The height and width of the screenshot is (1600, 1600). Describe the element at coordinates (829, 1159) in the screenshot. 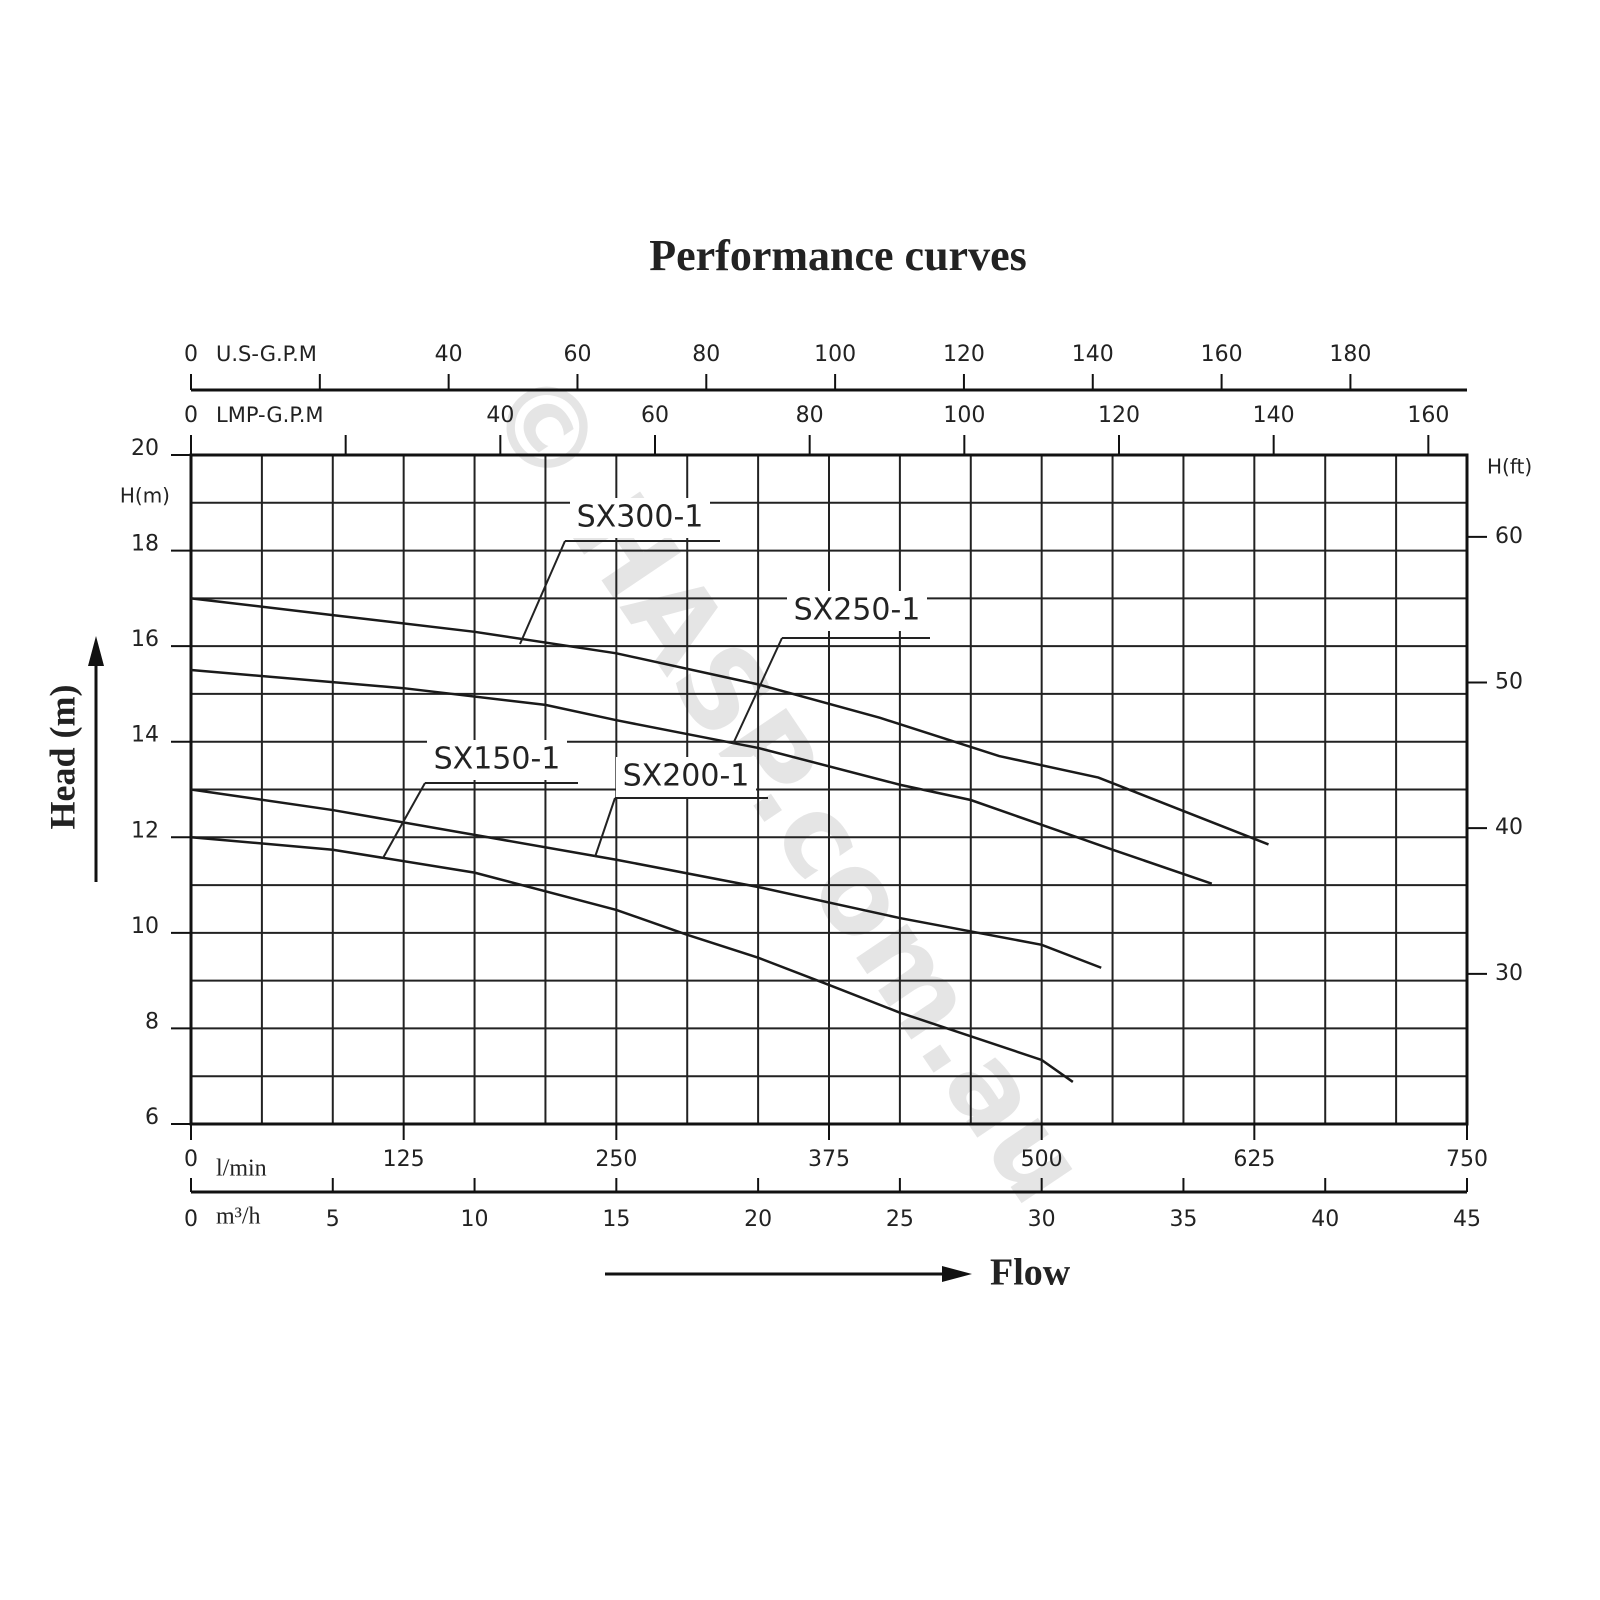

I see `secondary-x-tick-label: 375` at that location.